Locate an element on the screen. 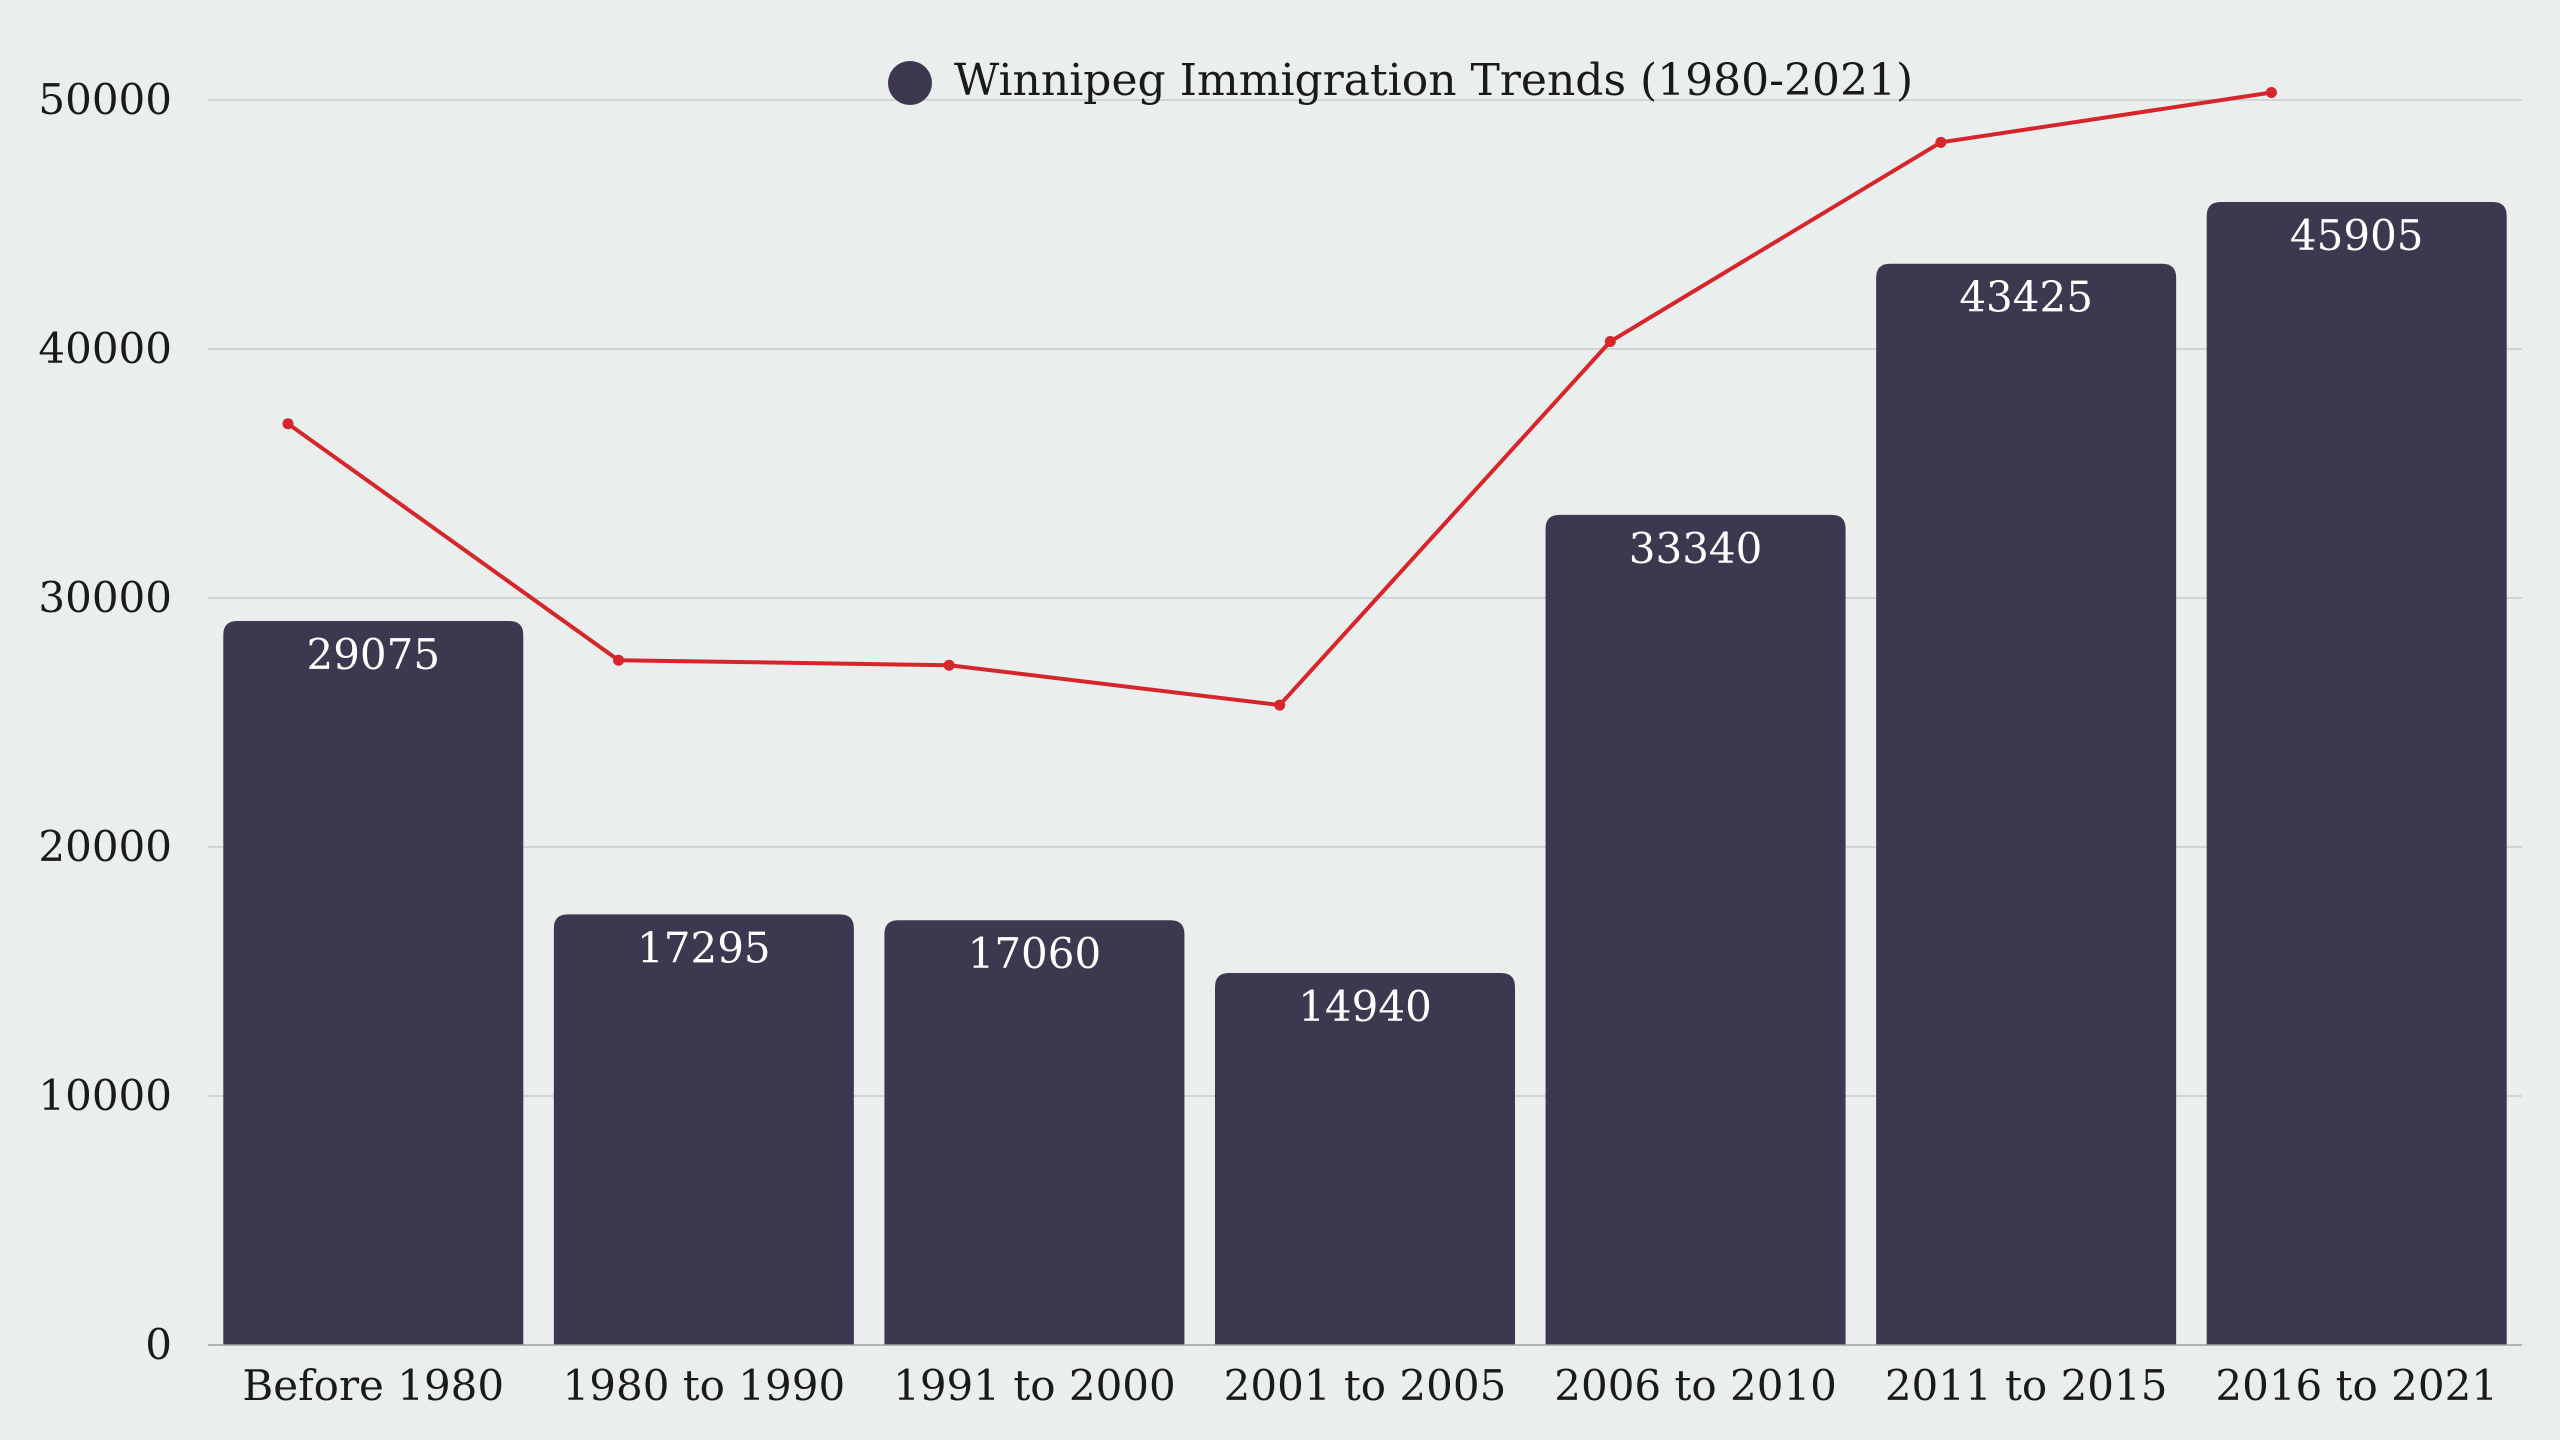 This screenshot has height=1440, width=2560. y-tick-label: 30000 is located at coordinates (105, 597).